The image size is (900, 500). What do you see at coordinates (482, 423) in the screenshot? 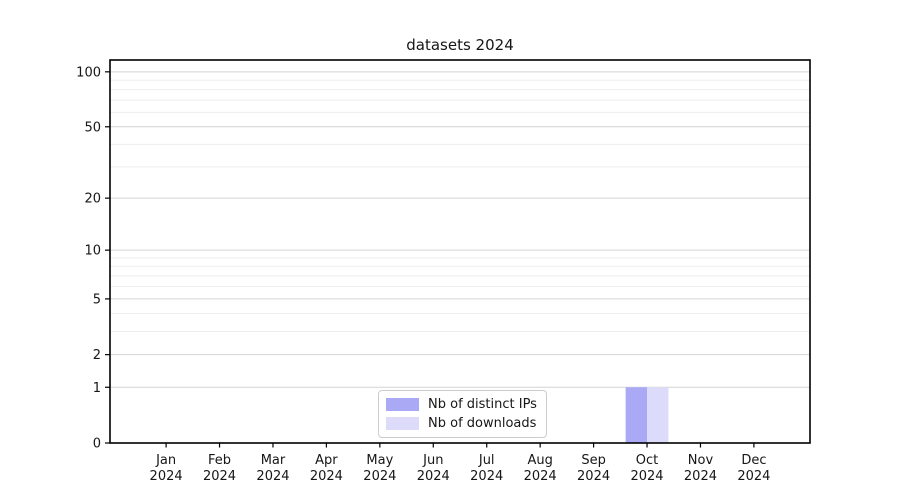
I see `legend-label-downloads: Nb of downloads` at bounding box center [482, 423].